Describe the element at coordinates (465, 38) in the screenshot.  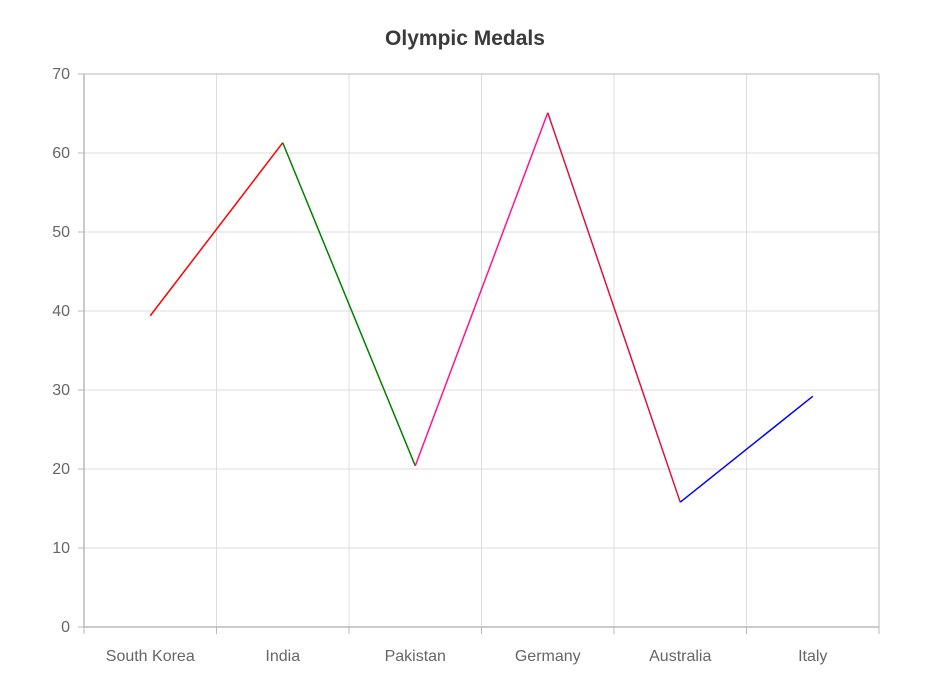
I see `chart-title: Olympic Medals` at that location.